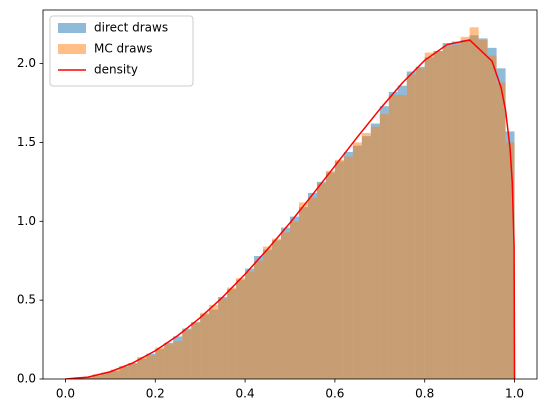  Describe the element at coordinates (26, 379) in the screenshot. I see `y-tick-label: 0.0` at that location.